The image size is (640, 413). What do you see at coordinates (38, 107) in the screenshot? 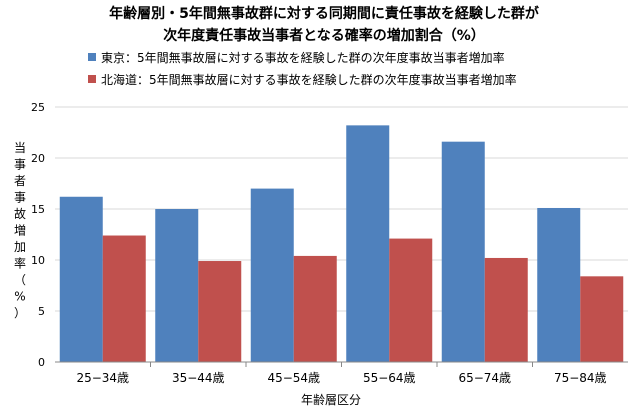
I see `y-tick-label: 25` at bounding box center [38, 107].